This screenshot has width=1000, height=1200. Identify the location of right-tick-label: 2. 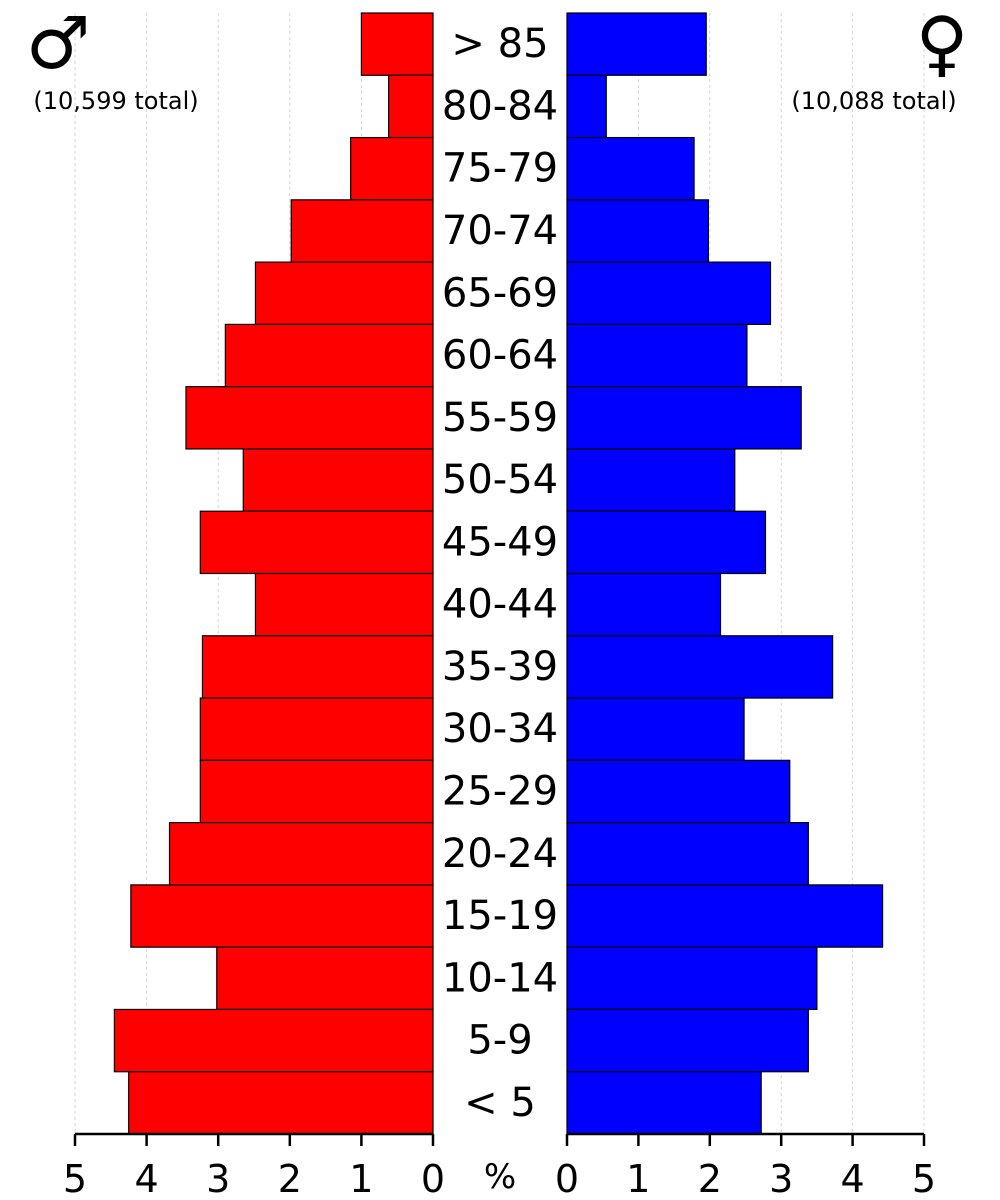
(710, 1178).